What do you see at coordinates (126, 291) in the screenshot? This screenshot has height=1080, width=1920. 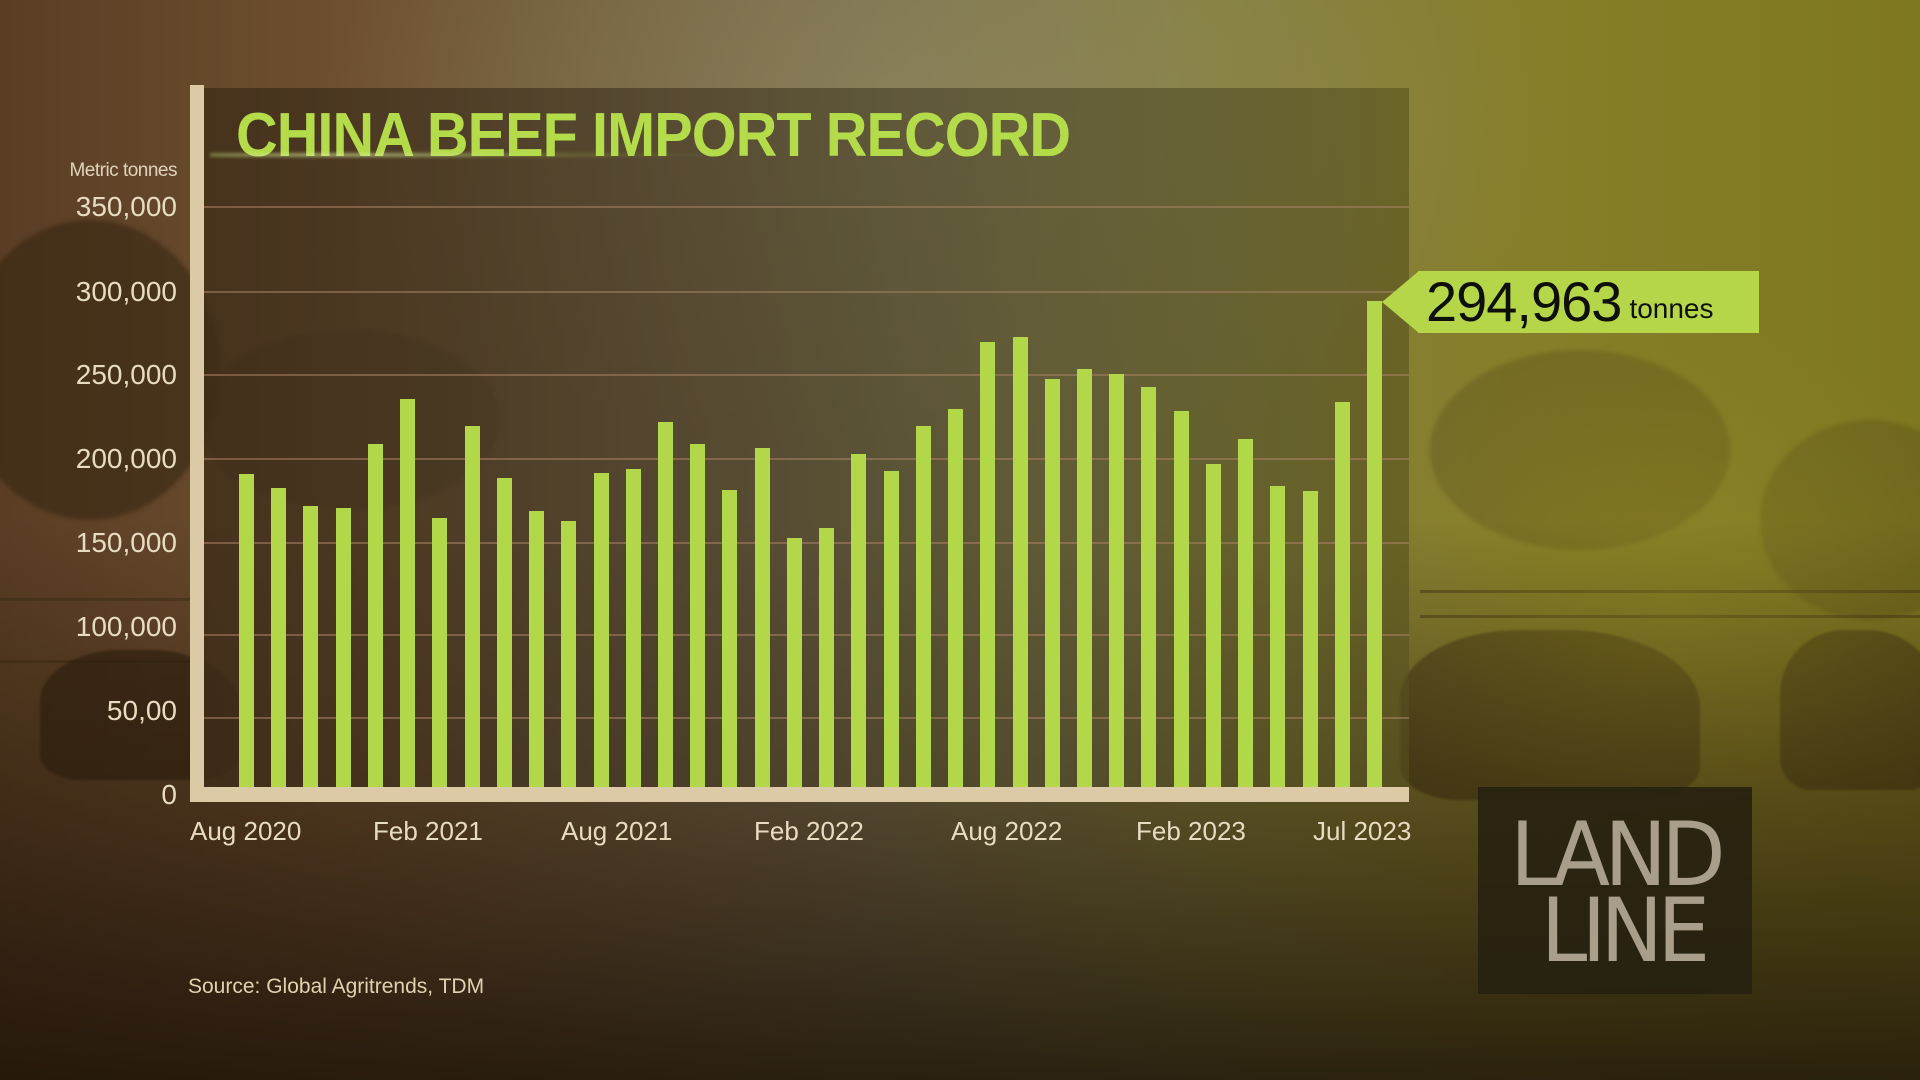 I see `y-tick-label: 300,000` at bounding box center [126, 291].